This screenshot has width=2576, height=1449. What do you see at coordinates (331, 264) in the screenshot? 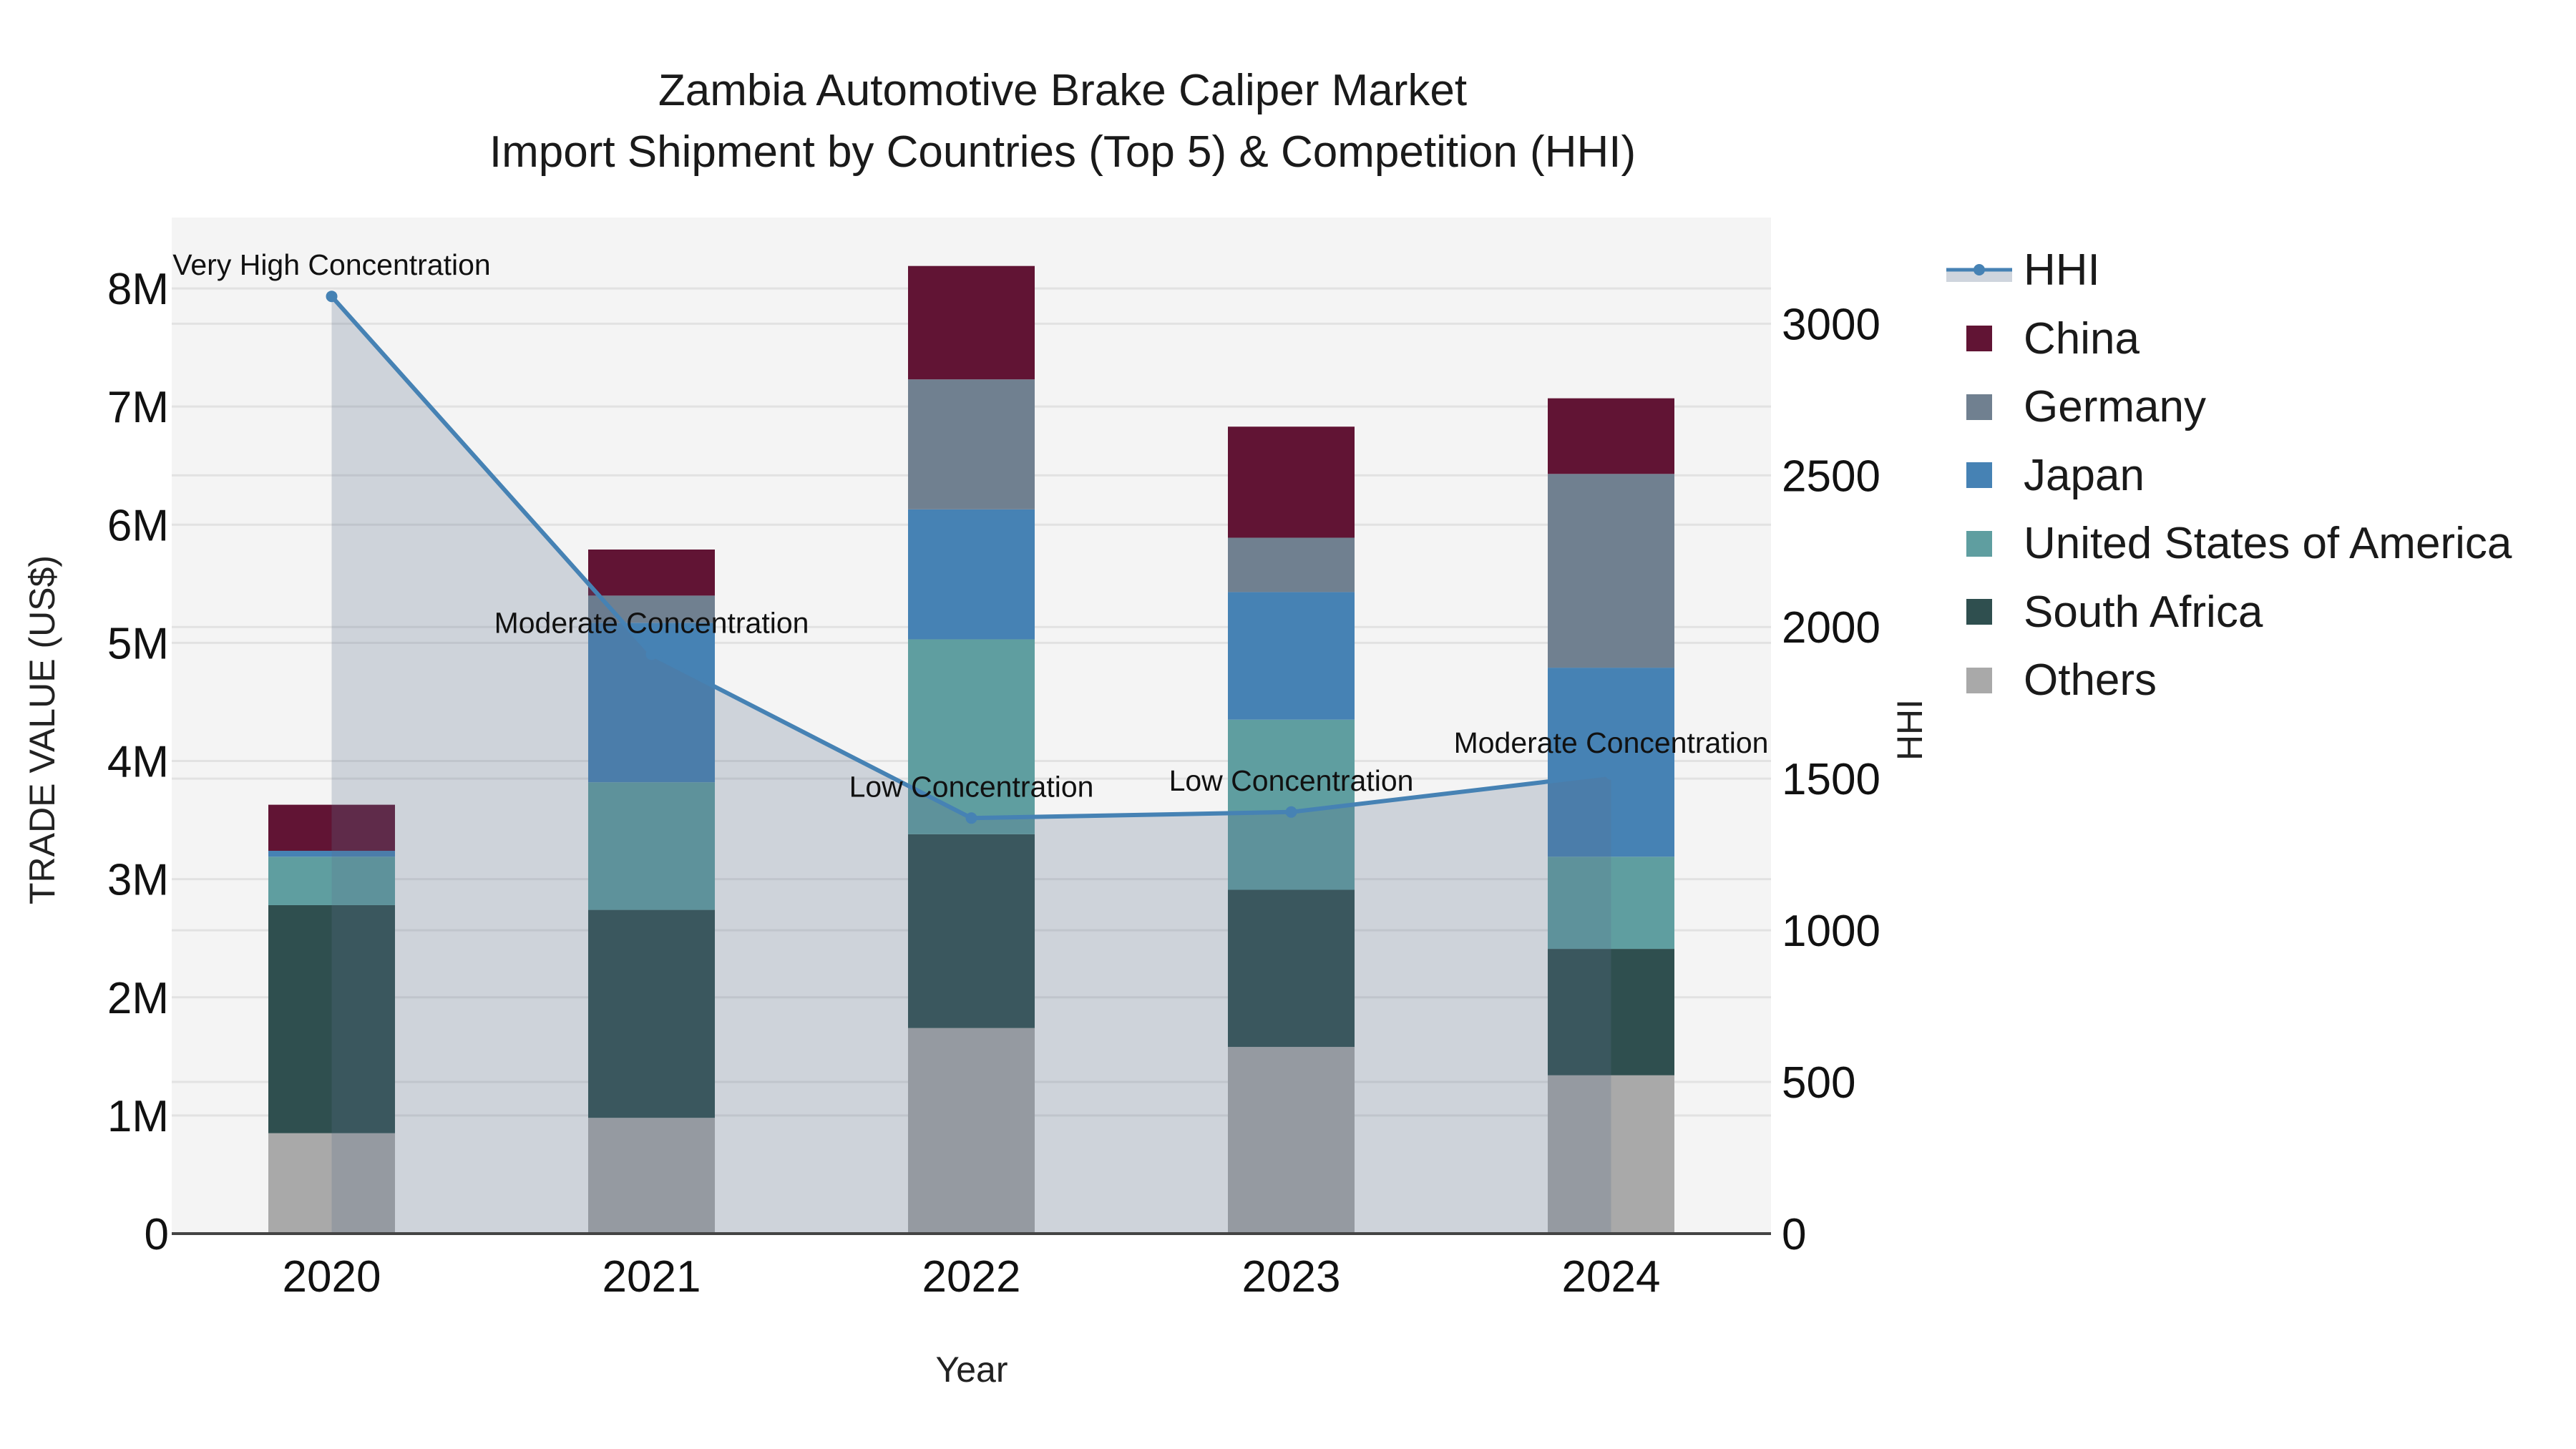
I see `hhi-annotation: Very High Concentration` at bounding box center [331, 264].